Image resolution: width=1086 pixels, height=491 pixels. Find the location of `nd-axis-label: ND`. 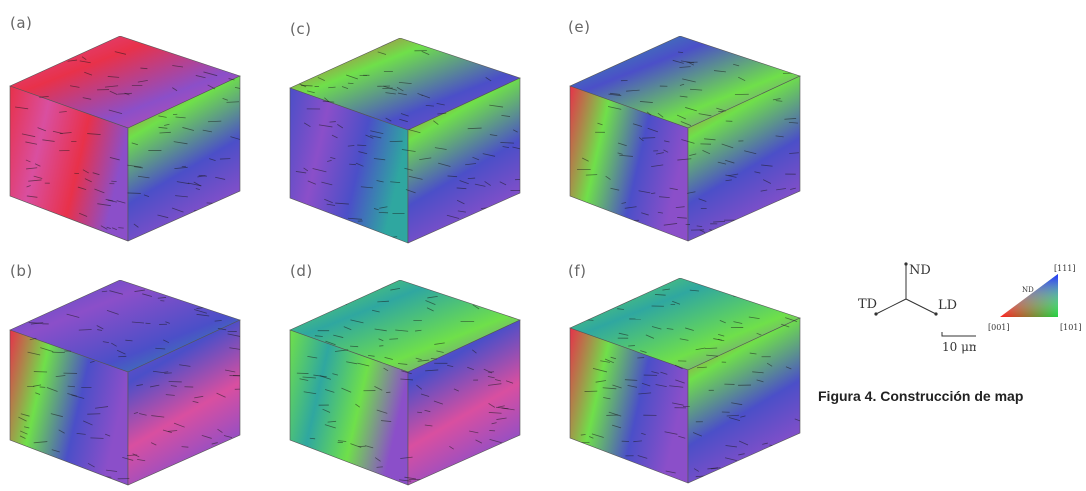

nd-axis-label: ND is located at coordinates (920, 270).